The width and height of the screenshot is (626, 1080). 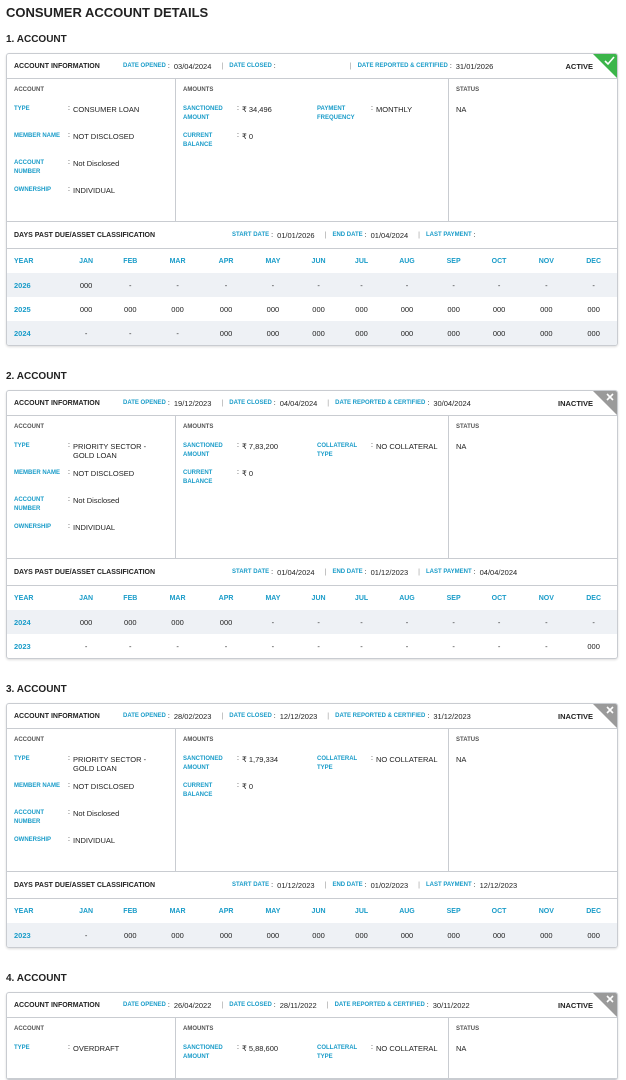 I want to click on field: MEMBER NAME: NOT DISCLOSED, so click(x=91, y=141).